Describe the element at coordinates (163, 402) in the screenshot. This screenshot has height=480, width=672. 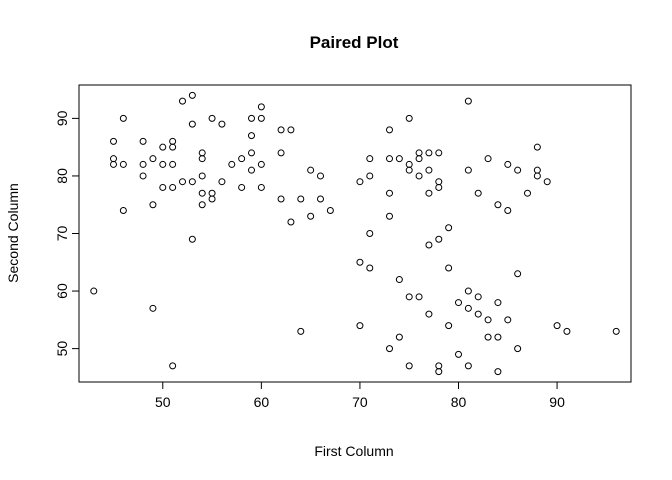
I see `x-tick-label: 50` at that location.